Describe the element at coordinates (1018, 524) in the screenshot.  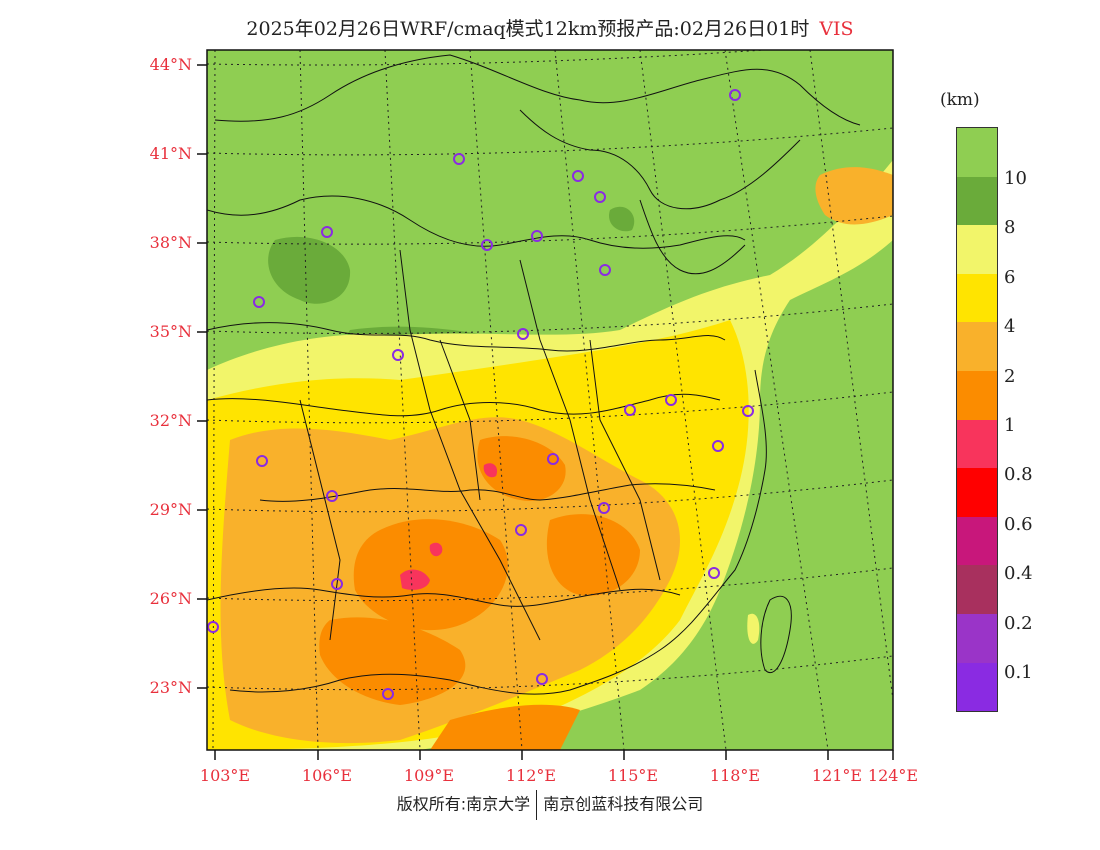
I see `colorbar-label: 0.6` at that location.